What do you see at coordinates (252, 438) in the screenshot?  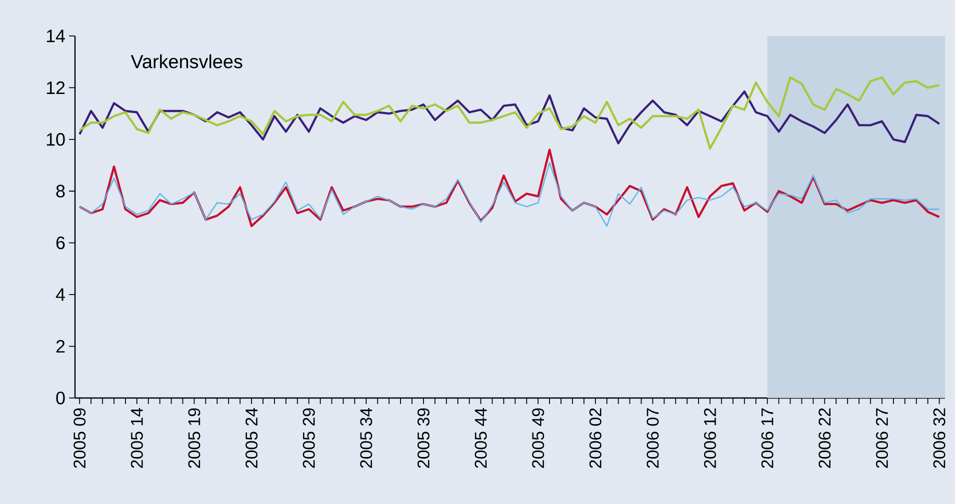 I see `x-tick-label: 2005 24` at bounding box center [252, 438].